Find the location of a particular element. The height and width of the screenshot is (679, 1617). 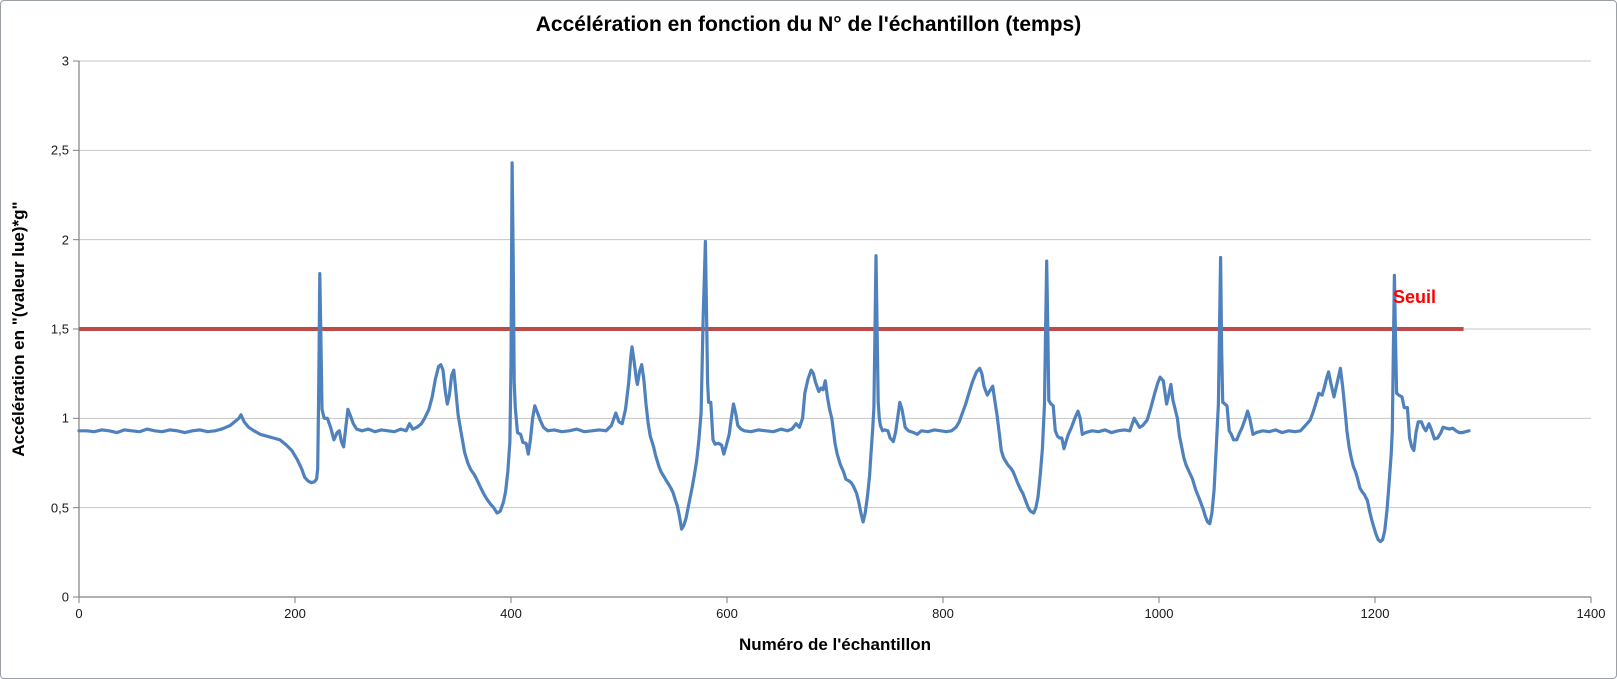

x-tick-label: 200 is located at coordinates (295, 613).